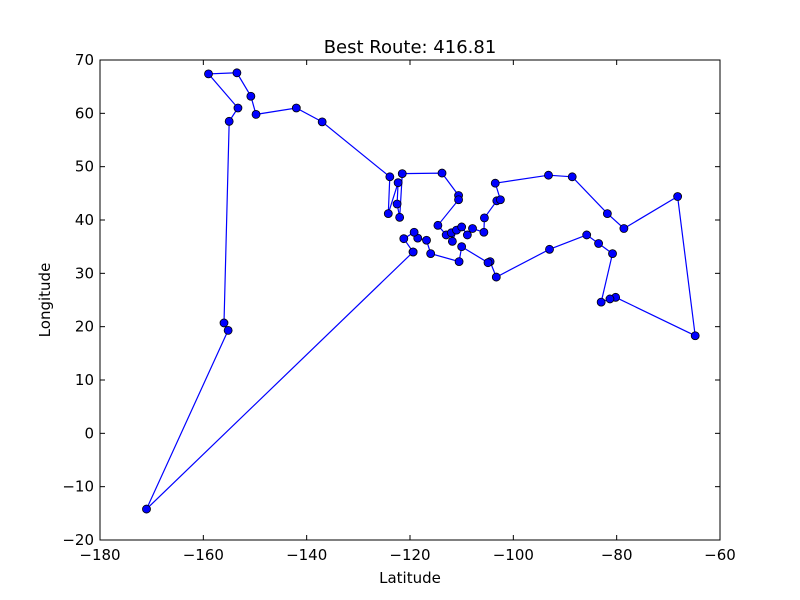 This screenshot has height=600, width=800. I want to click on y-tick-label: −20, so click(78, 540).